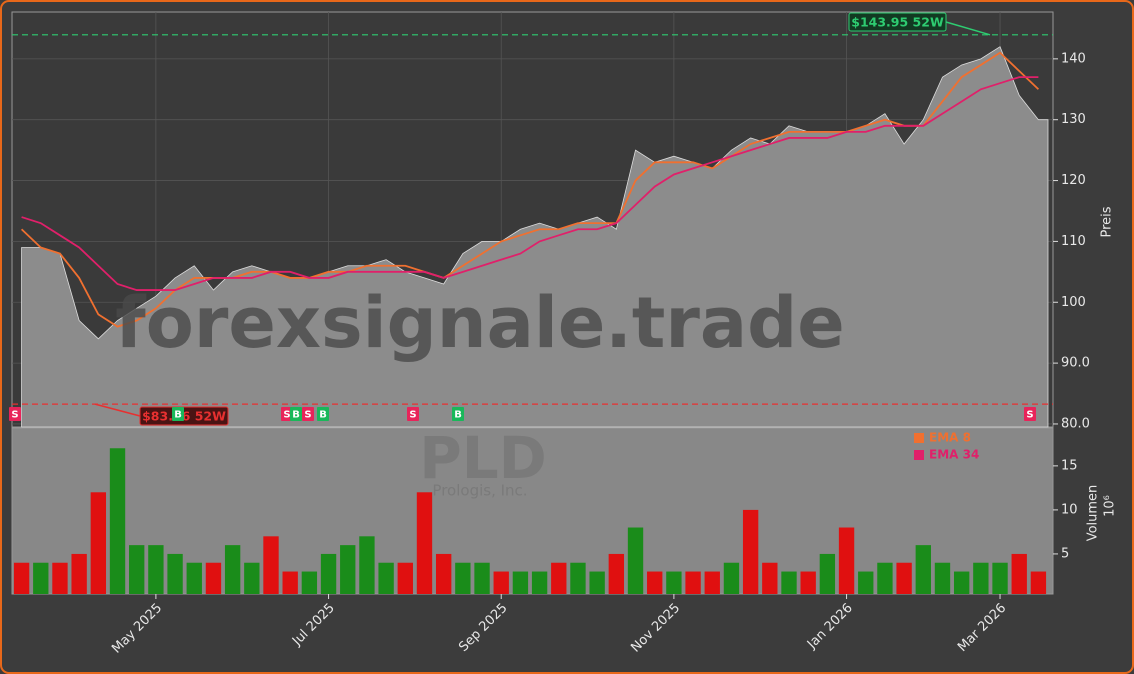 This screenshot has width=1134, height=674. Describe the element at coordinates (1069, 509) in the screenshot. I see `y-tick-label: 10` at that location.